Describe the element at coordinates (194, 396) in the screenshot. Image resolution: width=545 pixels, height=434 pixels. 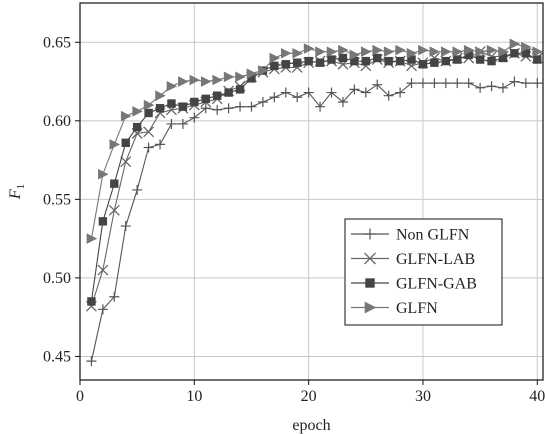
I see `x-tick-label: 10` at that location.